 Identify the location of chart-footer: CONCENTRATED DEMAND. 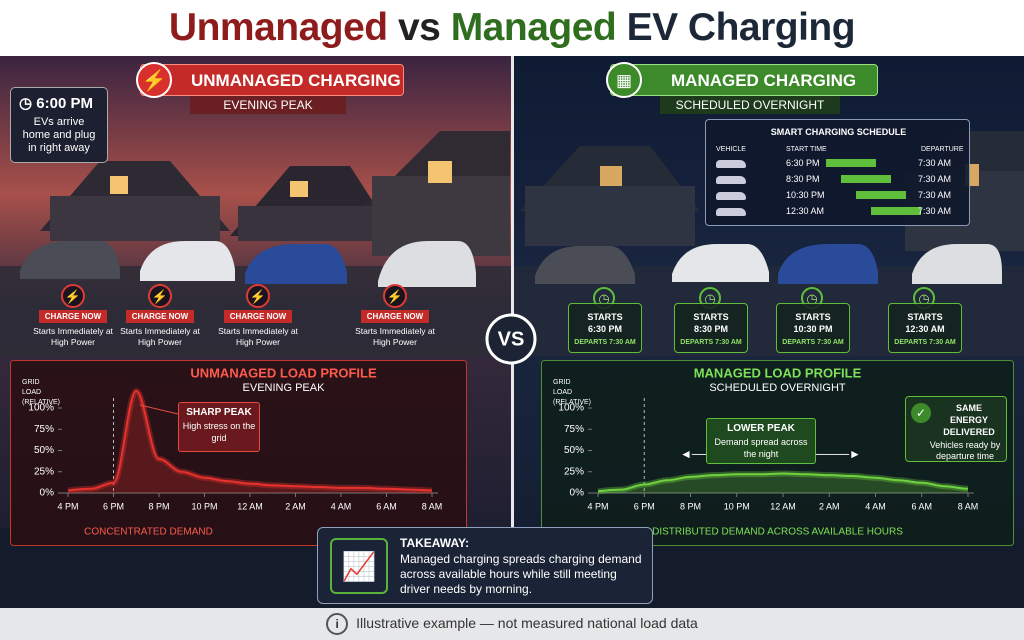
(148, 532).